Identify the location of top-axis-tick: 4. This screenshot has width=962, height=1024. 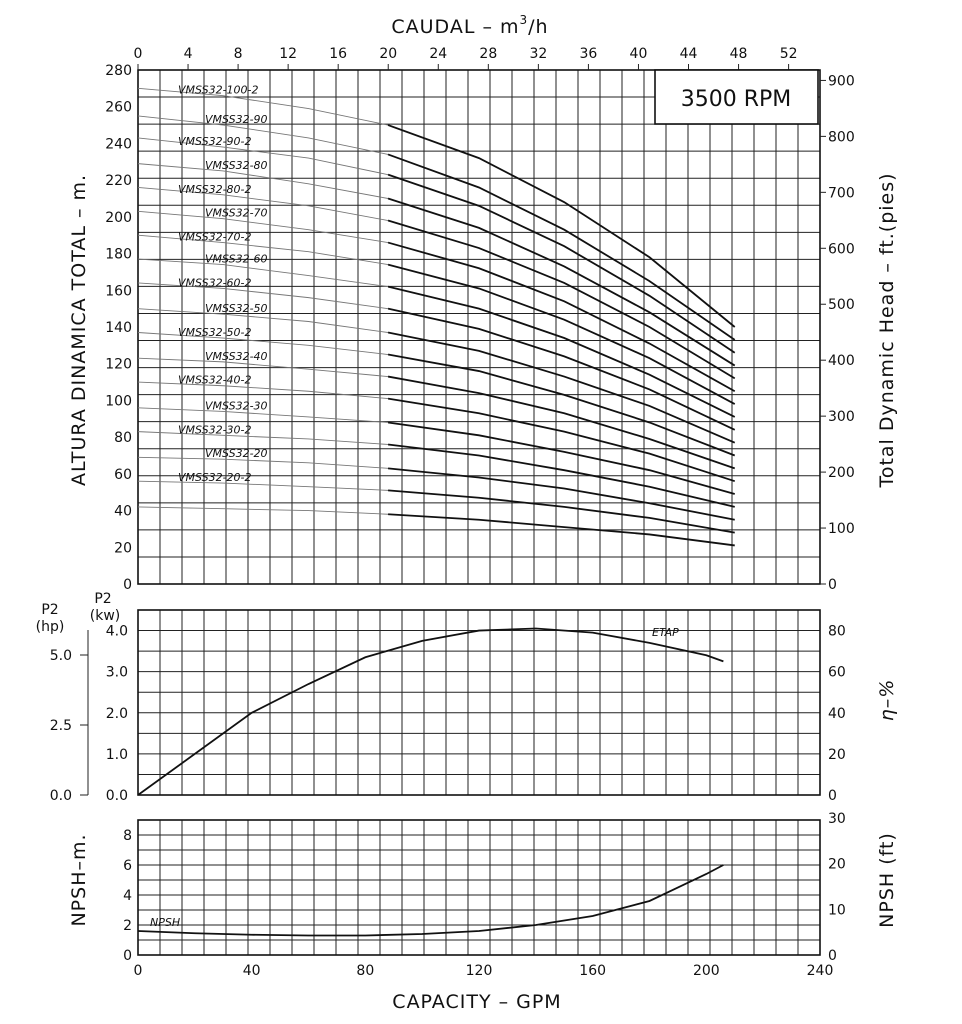
(188, 54).